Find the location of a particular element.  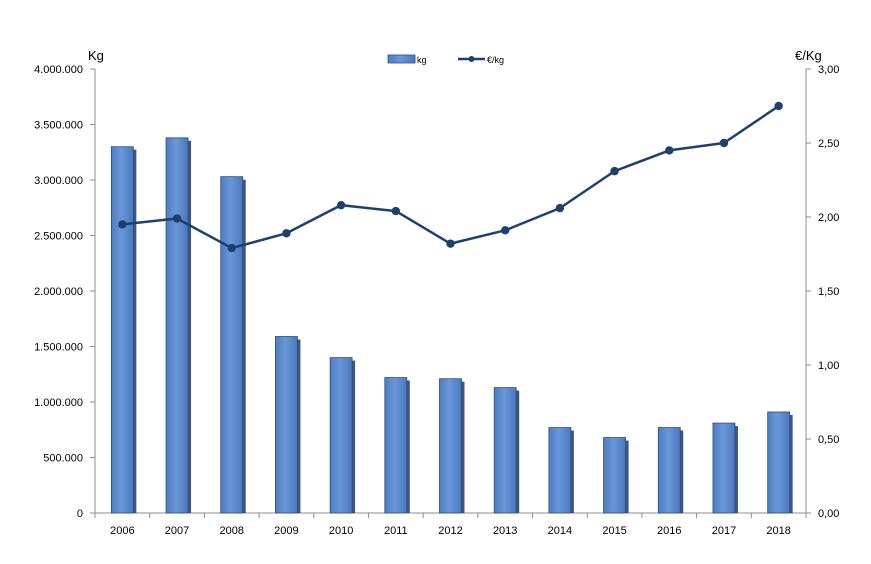

right-tick-label: 1,50 is located at coordinates (828, 292).